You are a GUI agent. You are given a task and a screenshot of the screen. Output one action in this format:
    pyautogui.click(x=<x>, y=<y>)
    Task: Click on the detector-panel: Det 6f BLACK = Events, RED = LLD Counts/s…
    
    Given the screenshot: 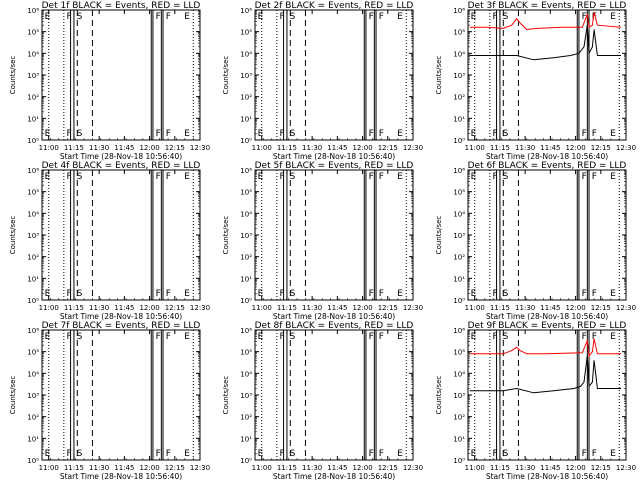 What is the action you would take?
    pyautogui.click(x=535, y=241)
    